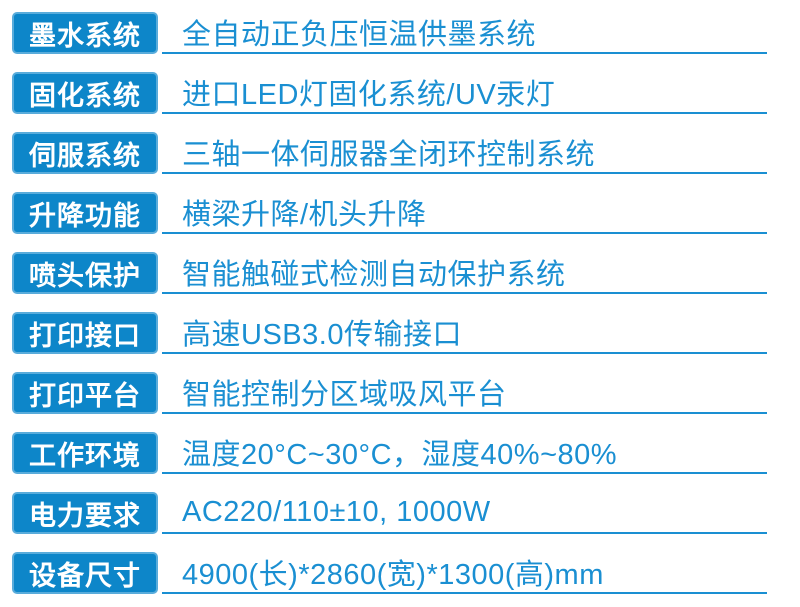 This screenshot has width=800, height=607. What do you see at coordinates (464, 393) in the screenshot?
I see `spec-value: 智能控制分区域吸风平台` at bounding box center [464, 393].